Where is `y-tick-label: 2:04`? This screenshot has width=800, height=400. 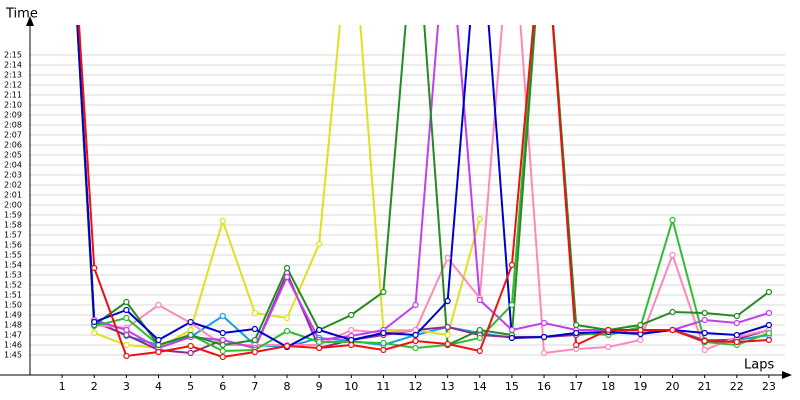 y-tick-label: 2:04 is located at coordinates (13, 165).